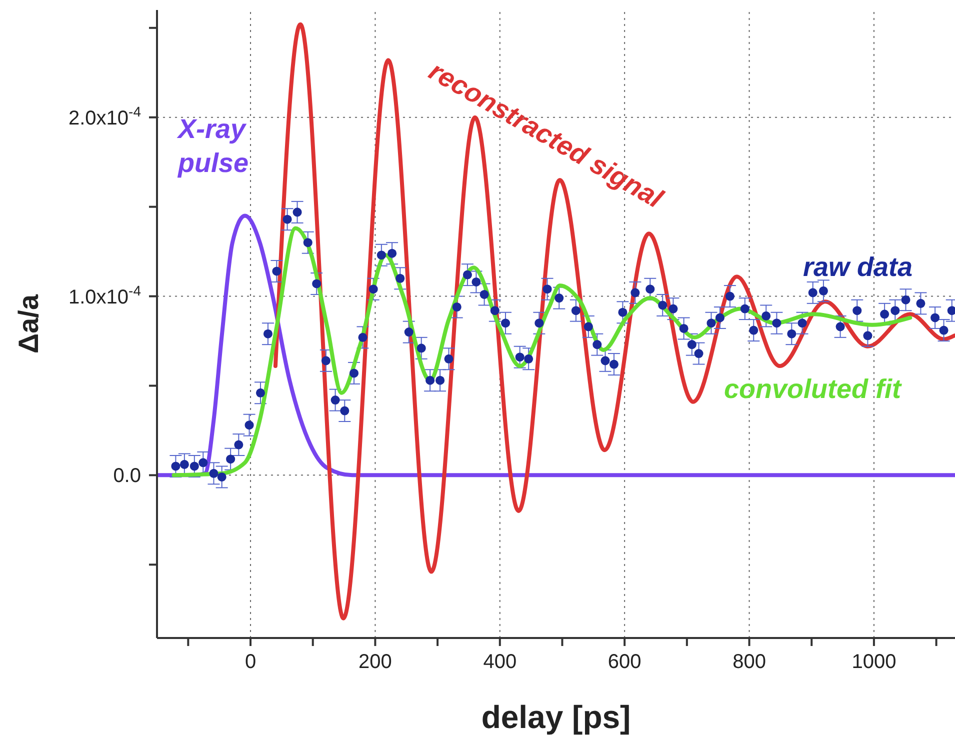 Image resolution: width=955 pixels, height=755 pixels. I want to click on x-tick-label: 800, so click(749, 662).